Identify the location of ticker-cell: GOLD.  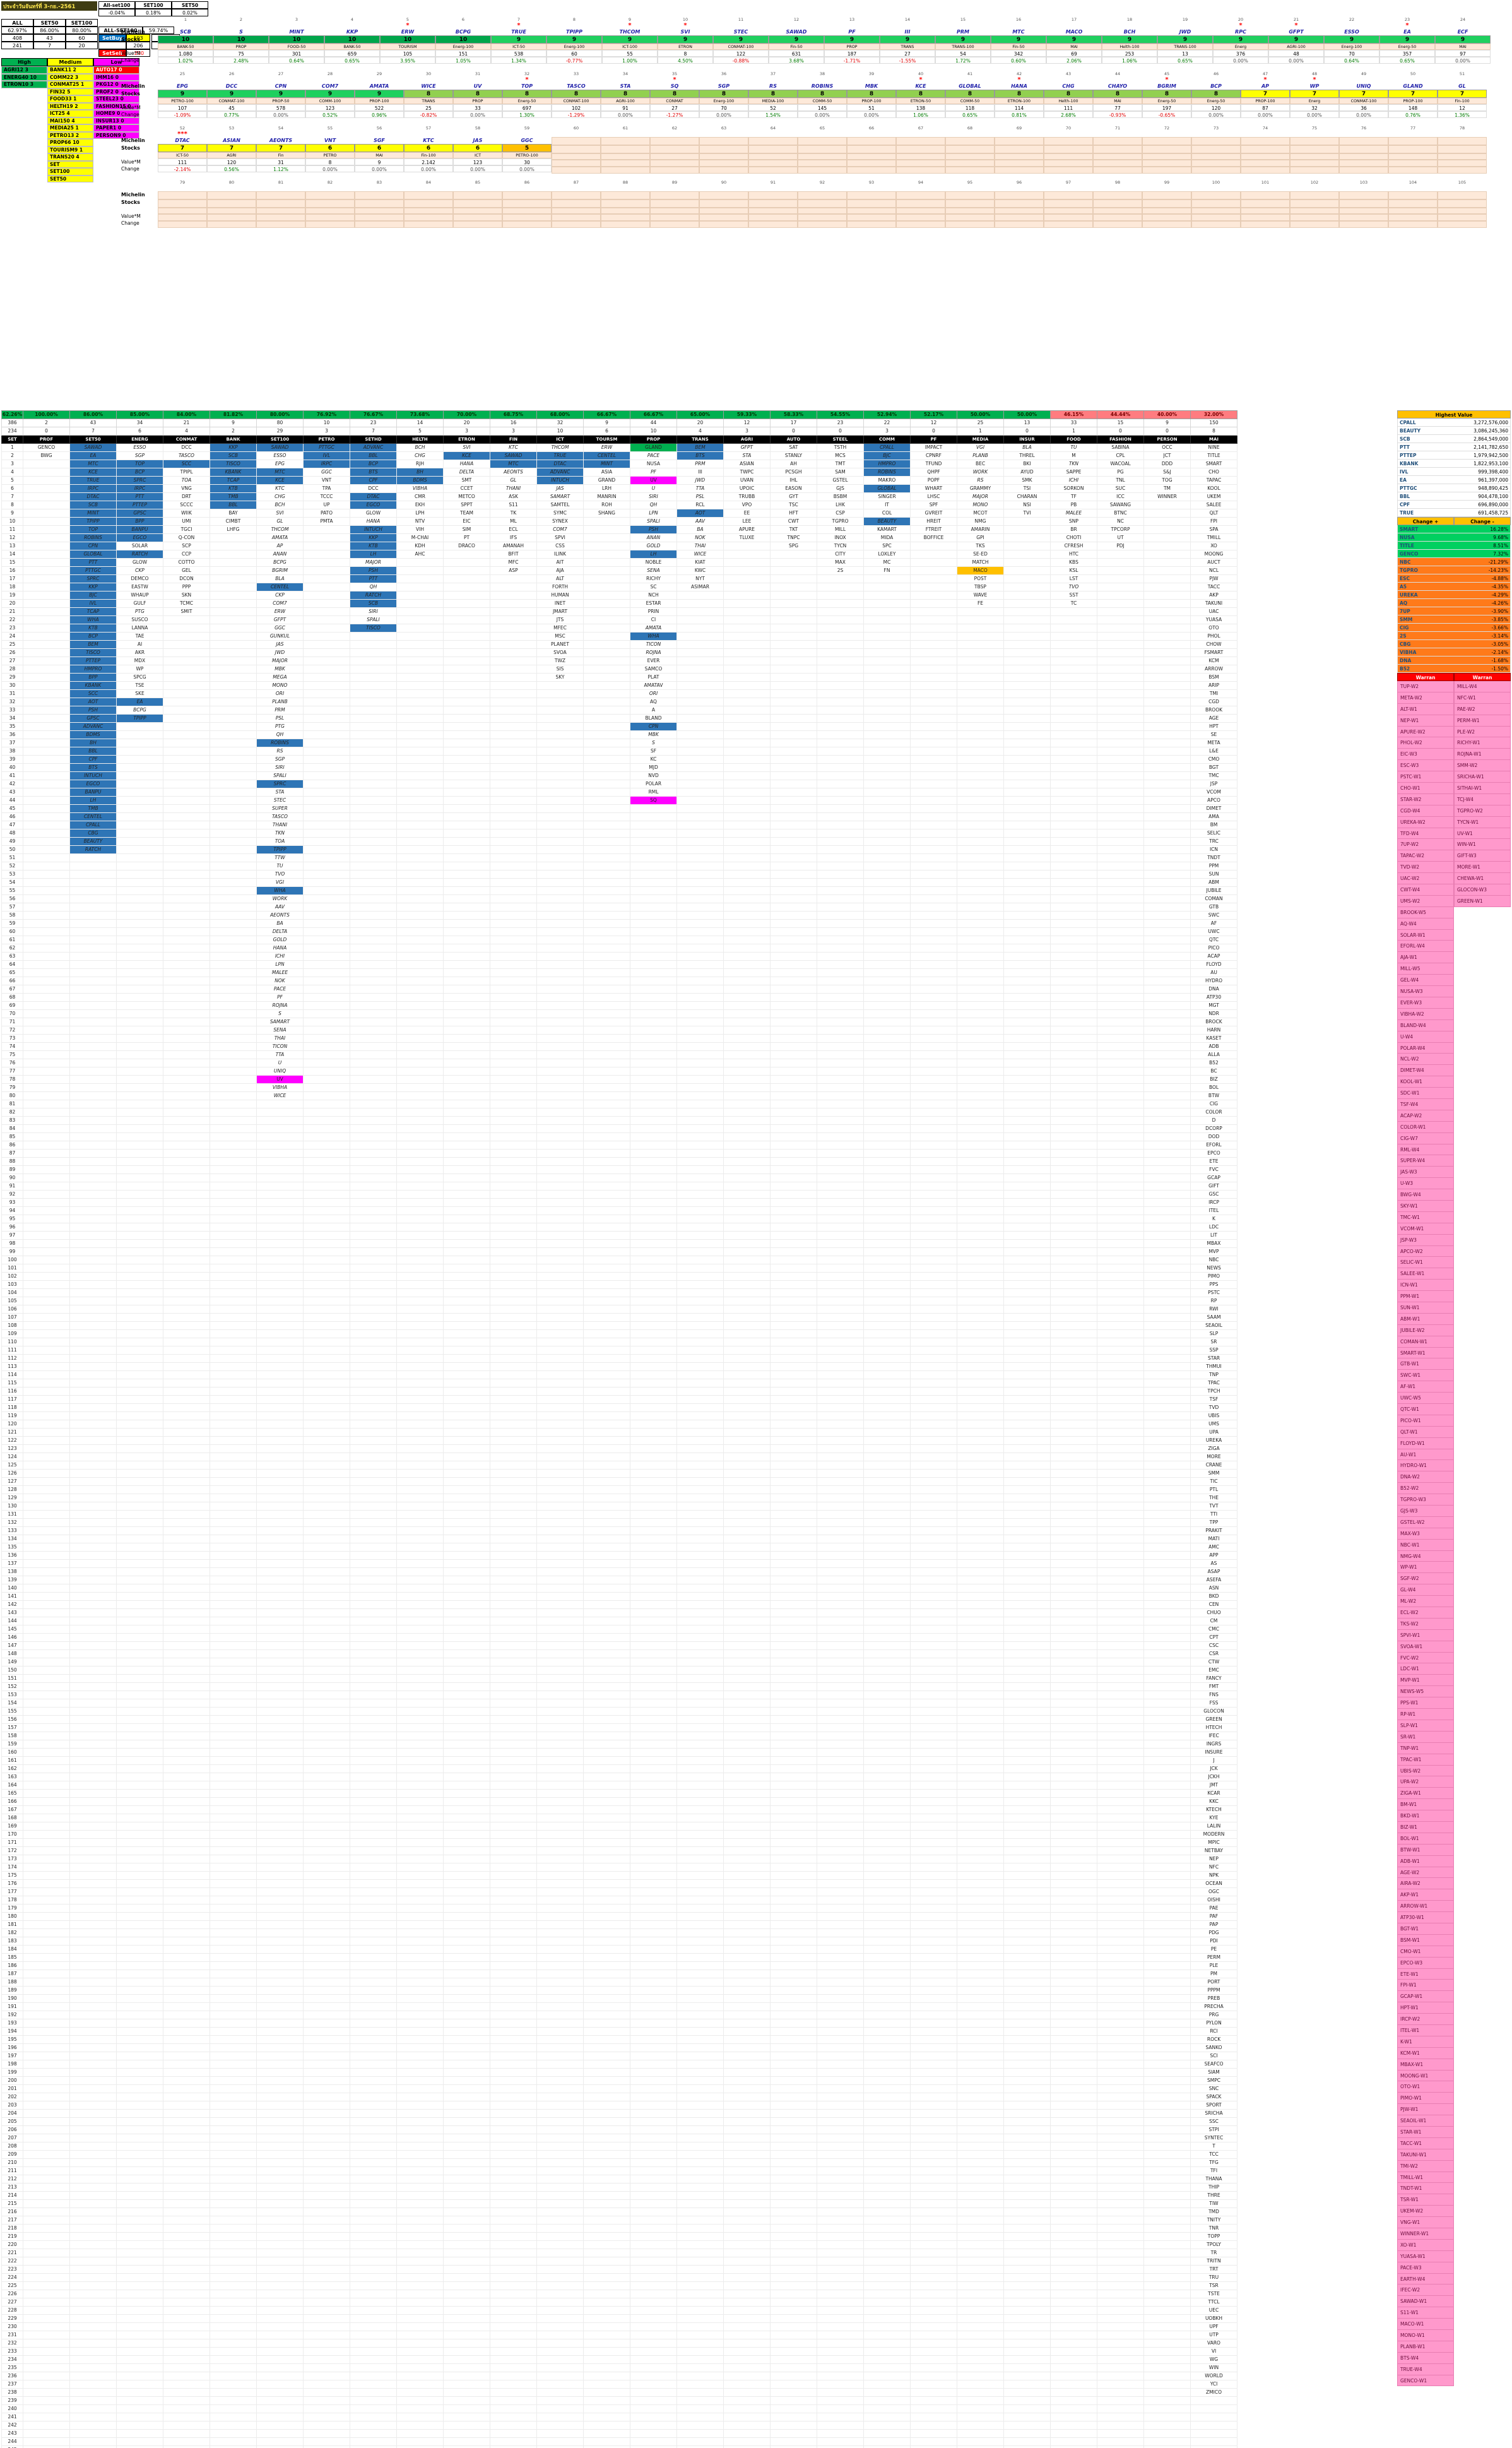
(654, 546).